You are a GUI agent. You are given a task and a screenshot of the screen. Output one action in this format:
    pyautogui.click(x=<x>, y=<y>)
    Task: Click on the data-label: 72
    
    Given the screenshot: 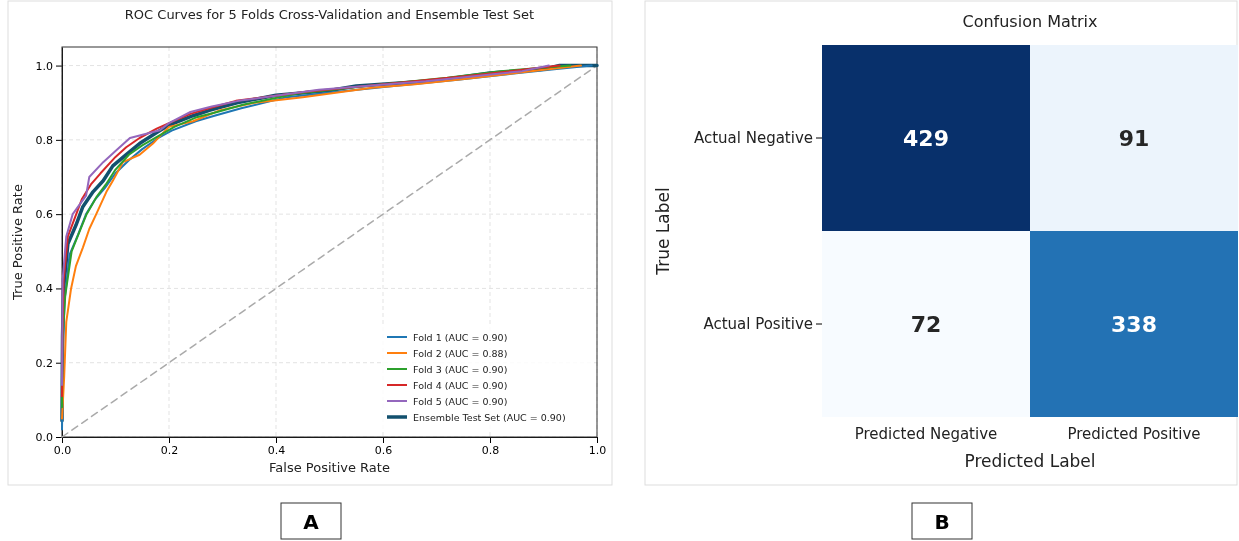 What is the action you would take?
    pyautogui.click(x=926, y=324)
    